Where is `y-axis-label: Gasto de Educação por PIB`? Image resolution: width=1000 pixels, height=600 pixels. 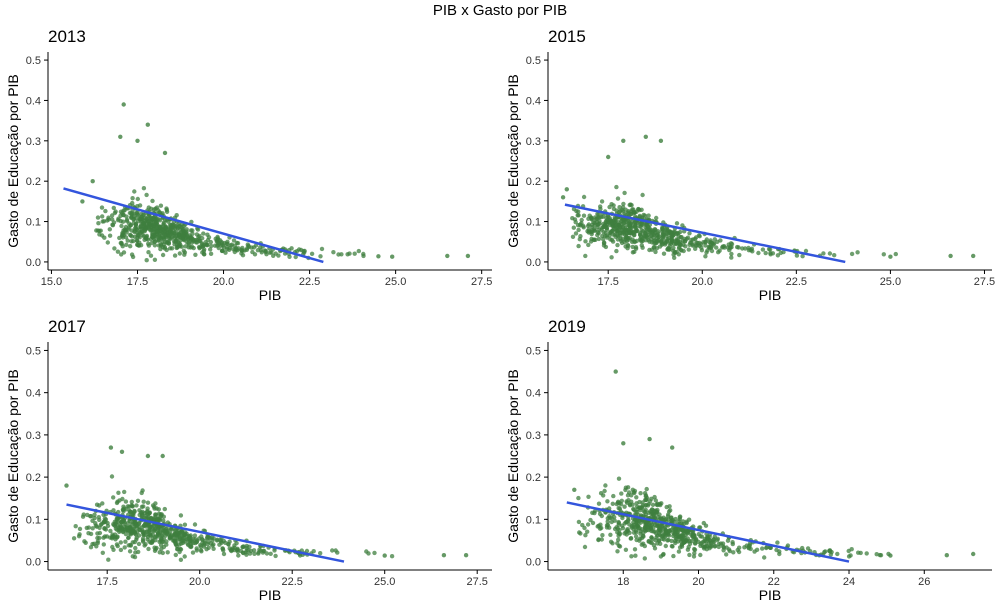 y-axis-label: Gasto de Educação por PIB is located at coordinates (513, 456).